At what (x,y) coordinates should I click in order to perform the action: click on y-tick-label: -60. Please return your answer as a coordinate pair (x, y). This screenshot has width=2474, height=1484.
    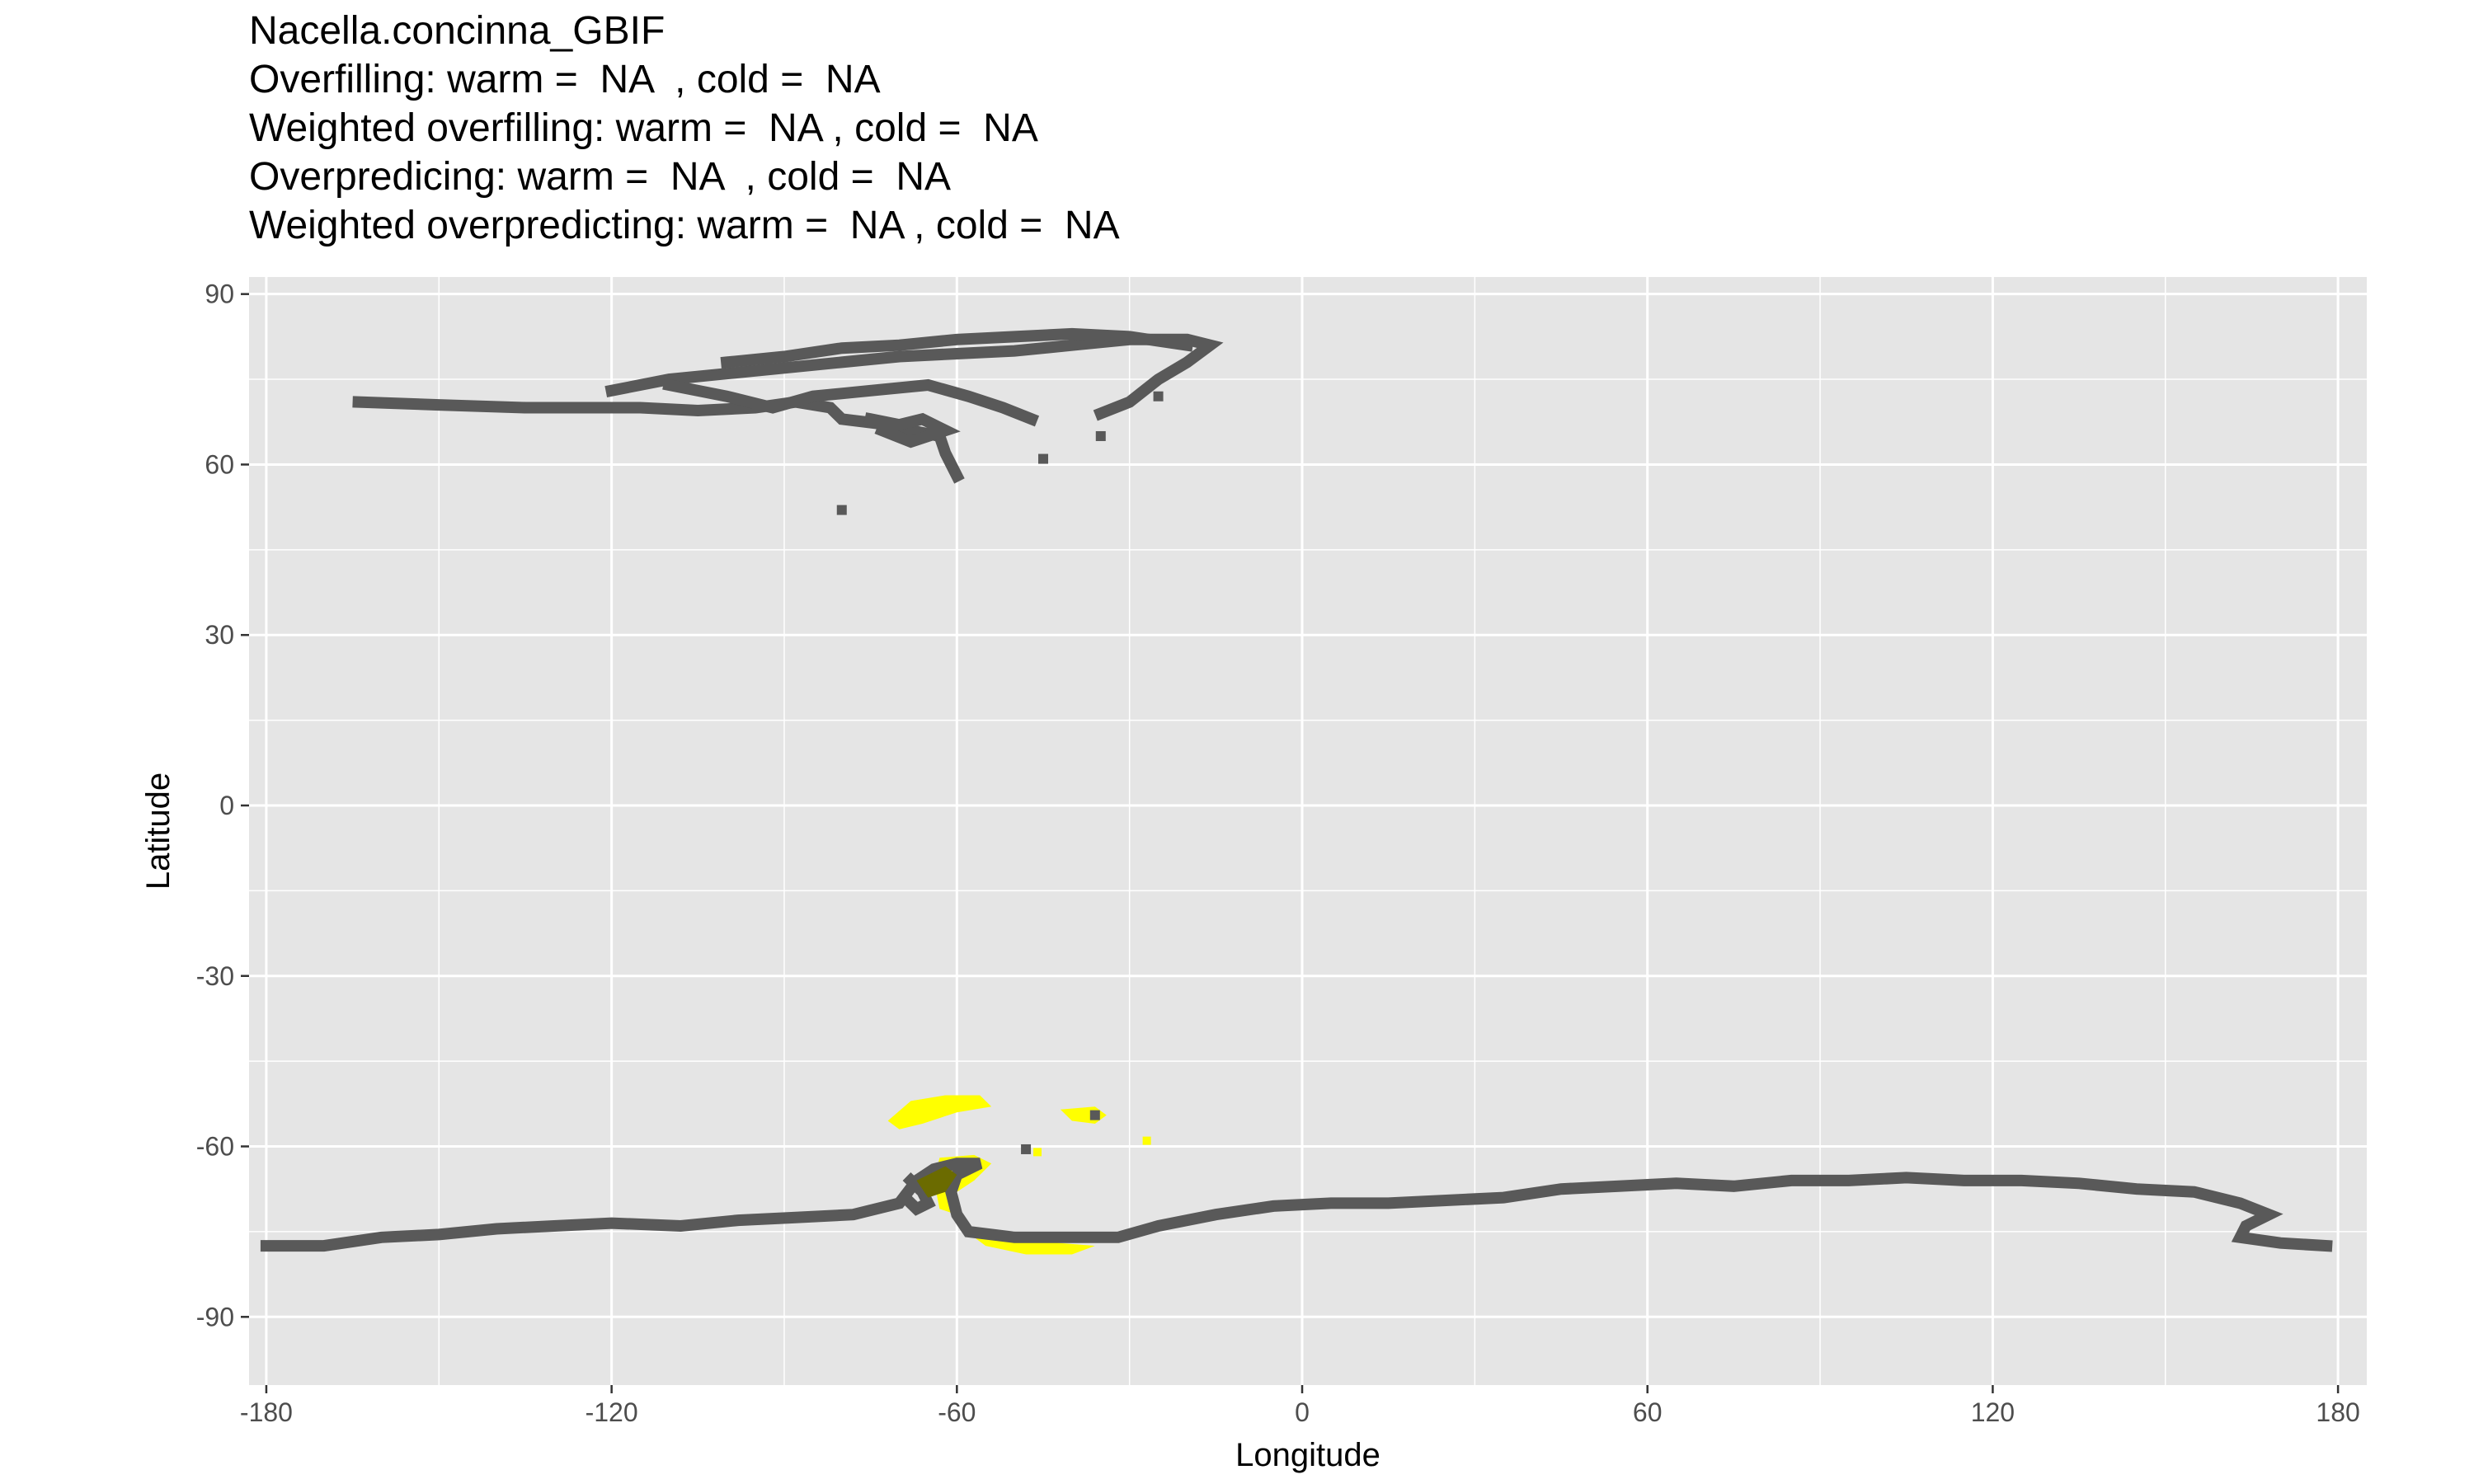
    Looking at the image, I should click on (215, 1147).